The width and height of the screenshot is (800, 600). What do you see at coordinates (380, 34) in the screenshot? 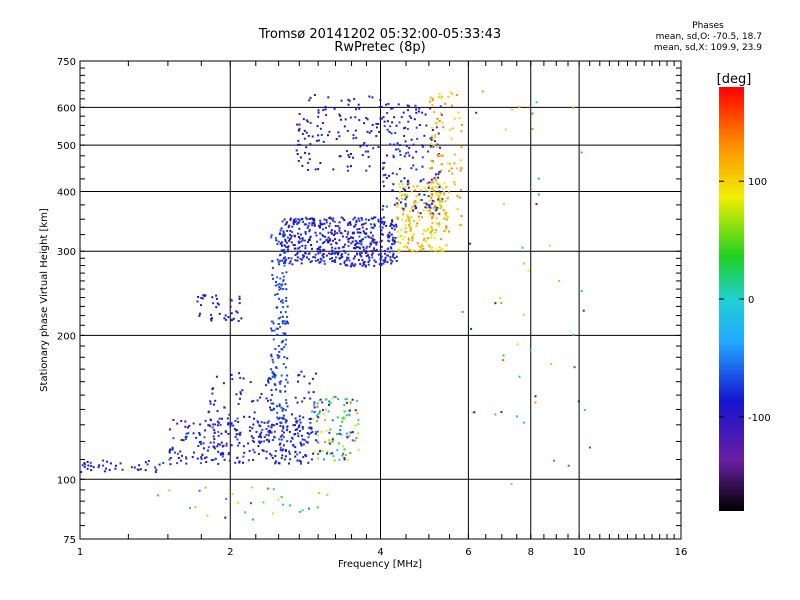
I see `chart-title: Tromsø 20141202 05:32:00-05:33:43` at bounding box center [380, 34].